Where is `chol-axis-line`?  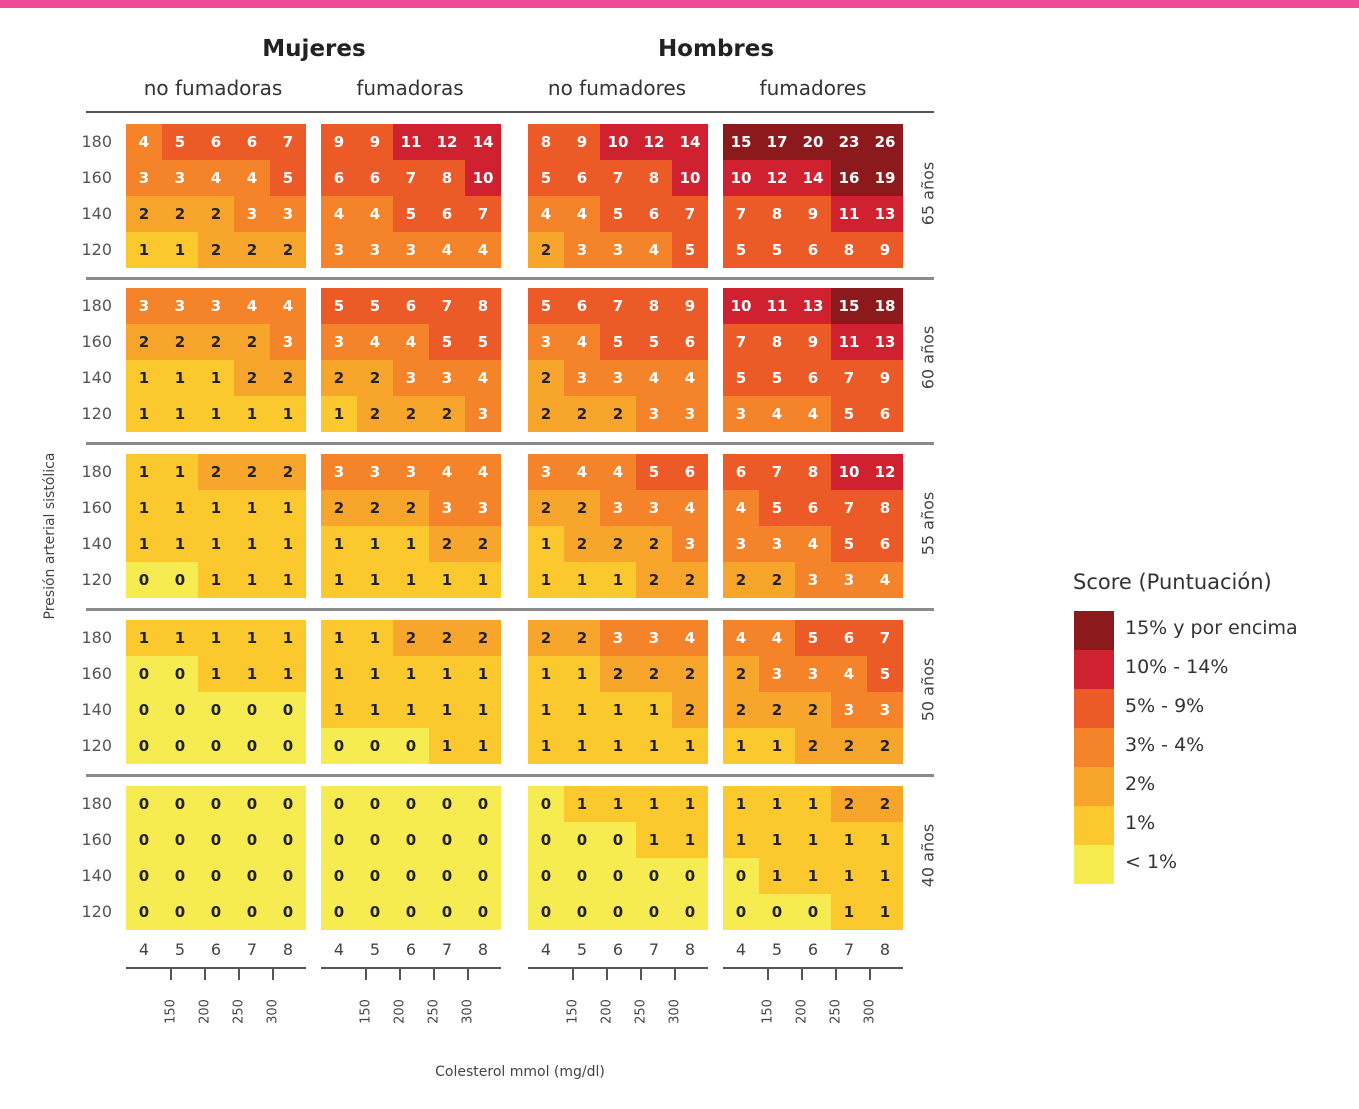 chol-axis-line is located at coordinates (618, 968).